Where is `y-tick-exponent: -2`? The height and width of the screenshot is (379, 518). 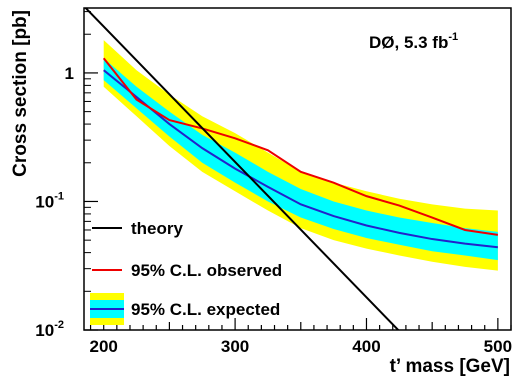
y-tick-exponent: -2 is located at coordinates (59, 325).